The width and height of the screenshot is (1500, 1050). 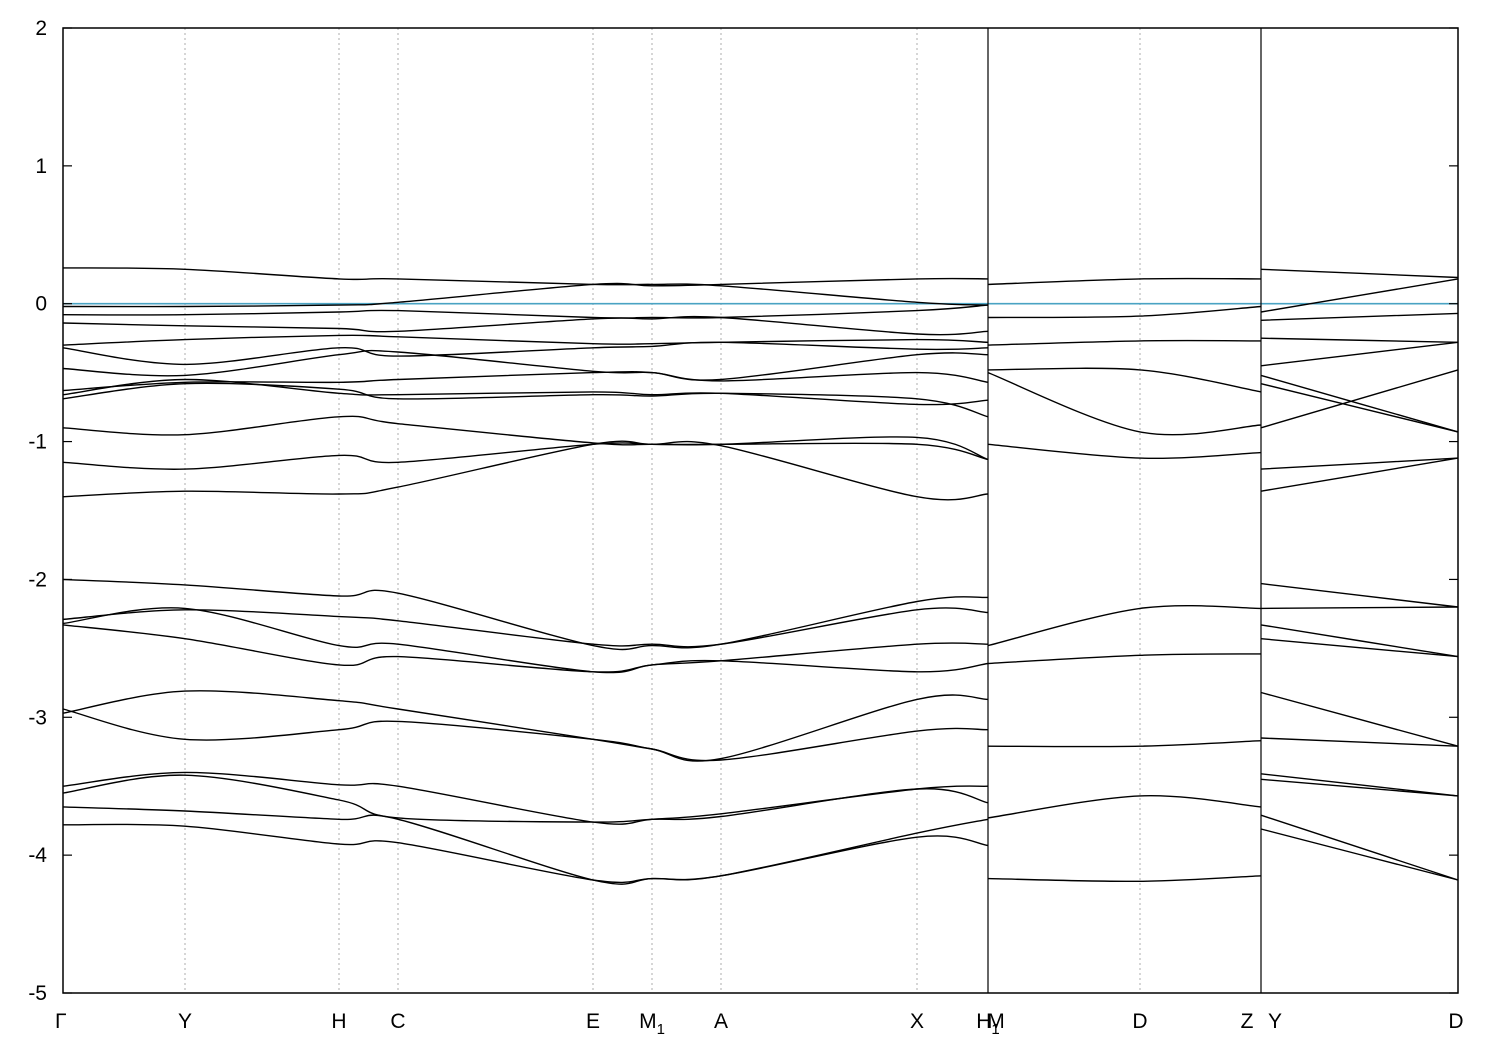 I want to click on x-tick-label: H, so click(x=338, y=1021).